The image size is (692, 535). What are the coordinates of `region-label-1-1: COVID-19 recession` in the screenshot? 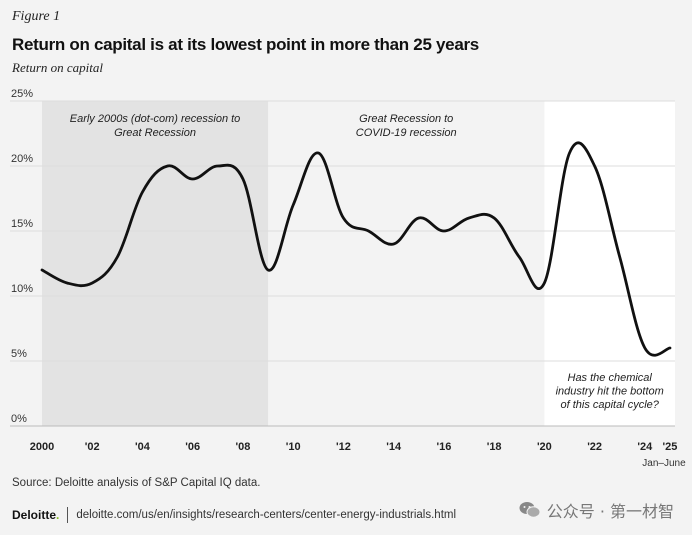 It's located at (406, 133).